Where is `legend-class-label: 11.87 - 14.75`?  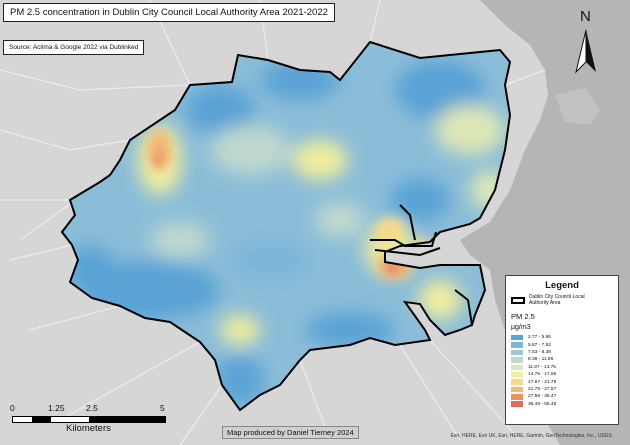
legend-class-label: 11.87 - 14.75 is located at coordinates (542, 367).